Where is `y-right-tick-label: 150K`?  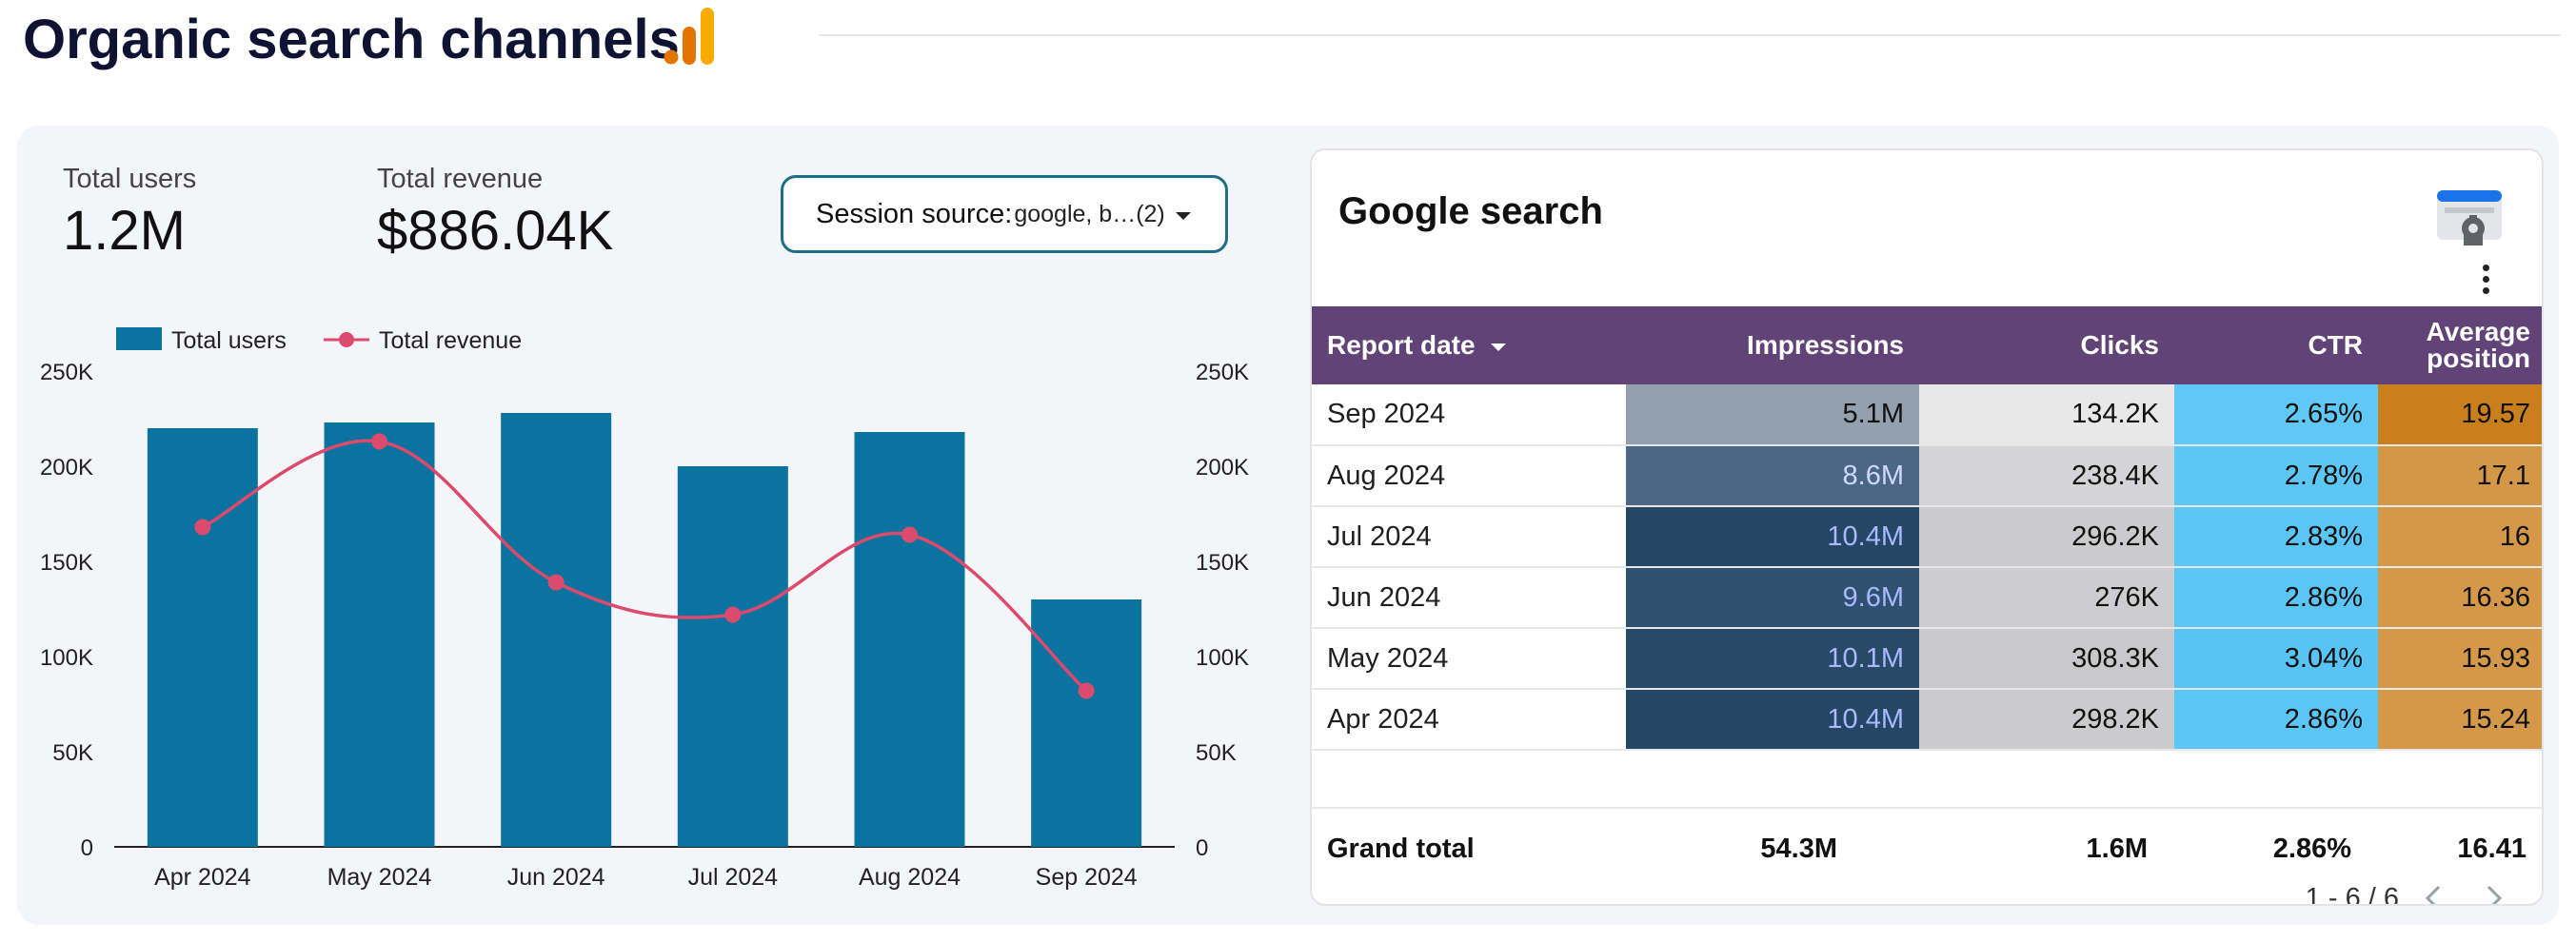
y-right-tick-label: 150K is located at coordinates (1222, 563).